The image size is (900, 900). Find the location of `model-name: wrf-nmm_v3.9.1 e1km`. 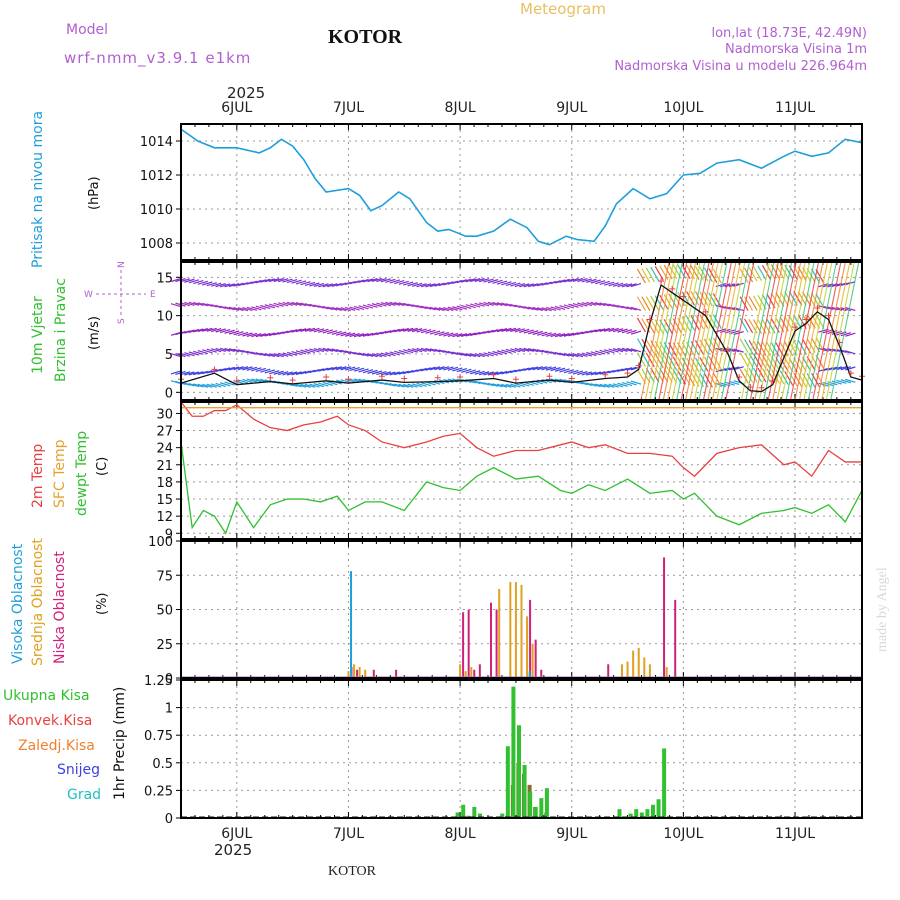

model-name: wrf-nmm_v3.9.1 e1km is located at coordinates (157, 58).